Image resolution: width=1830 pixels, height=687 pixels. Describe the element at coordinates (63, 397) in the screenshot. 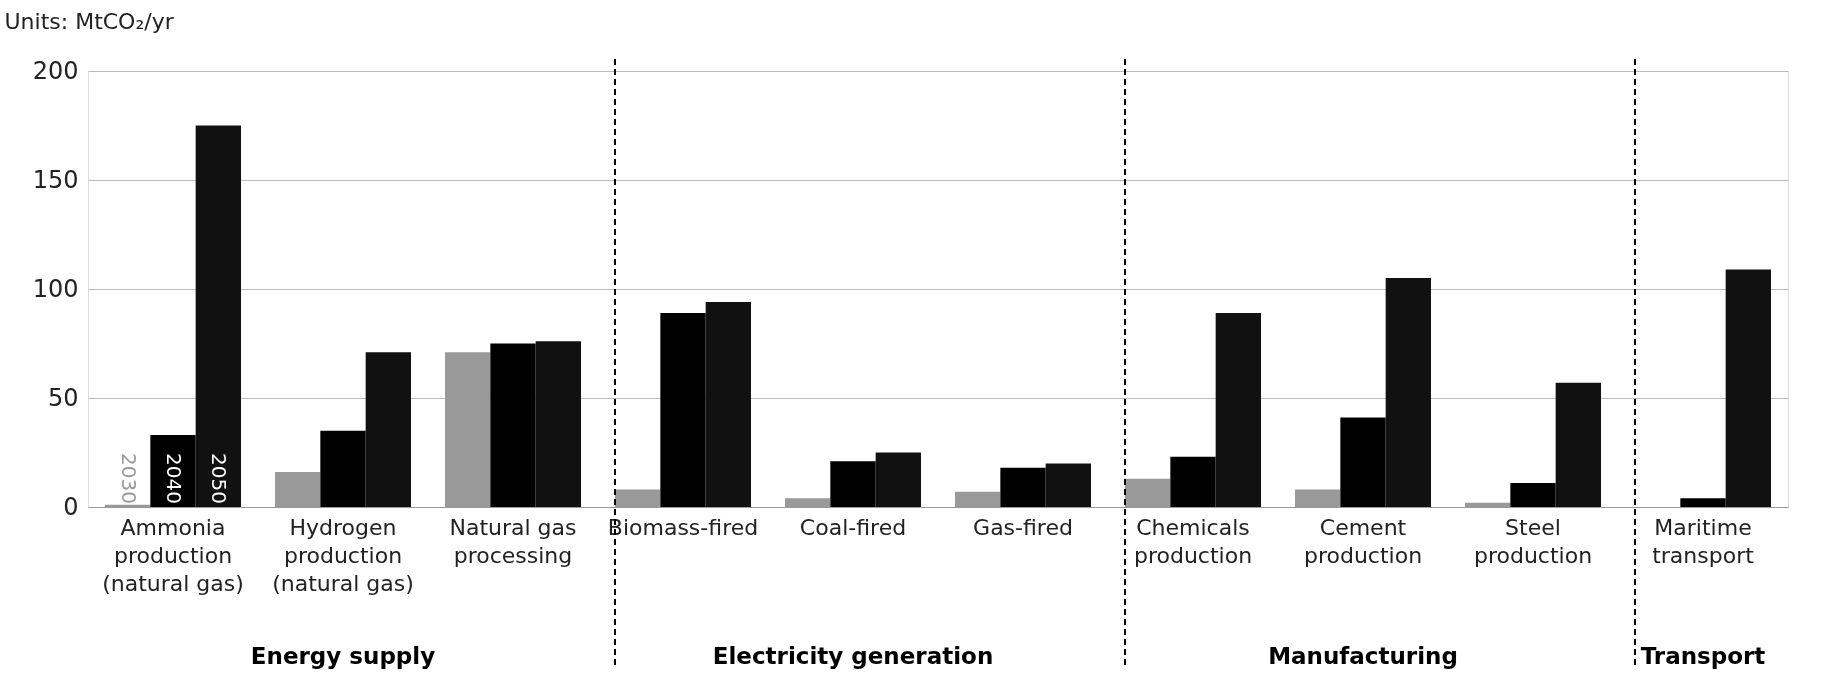

I see `y-tick-label: 50` at that location.